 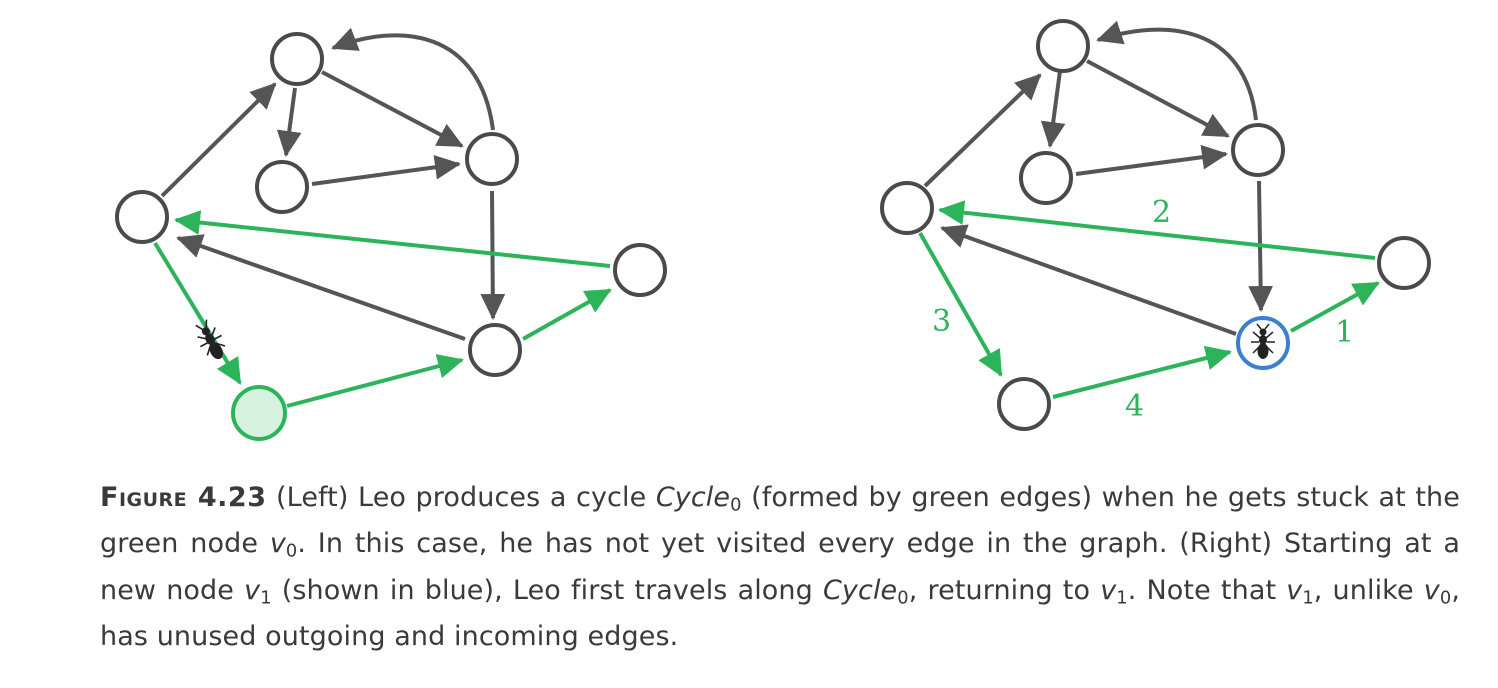 I want to click on right-edge-a-to-c, so click(x=1158, y=98).